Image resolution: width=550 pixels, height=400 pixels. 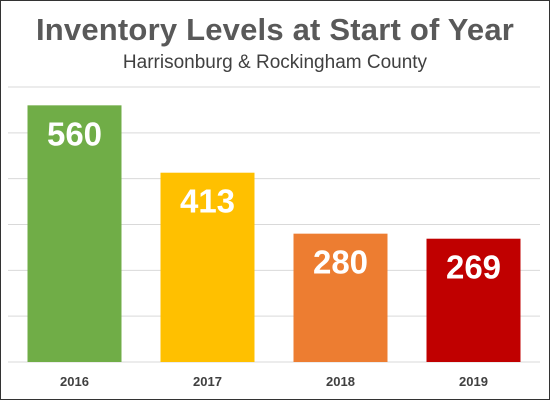 What do you see at coordinates (275, 62) in the screenshot?
I see `chart-subtitle: Harrisonburg & Rockingham County` at bounding box center [275, 62].